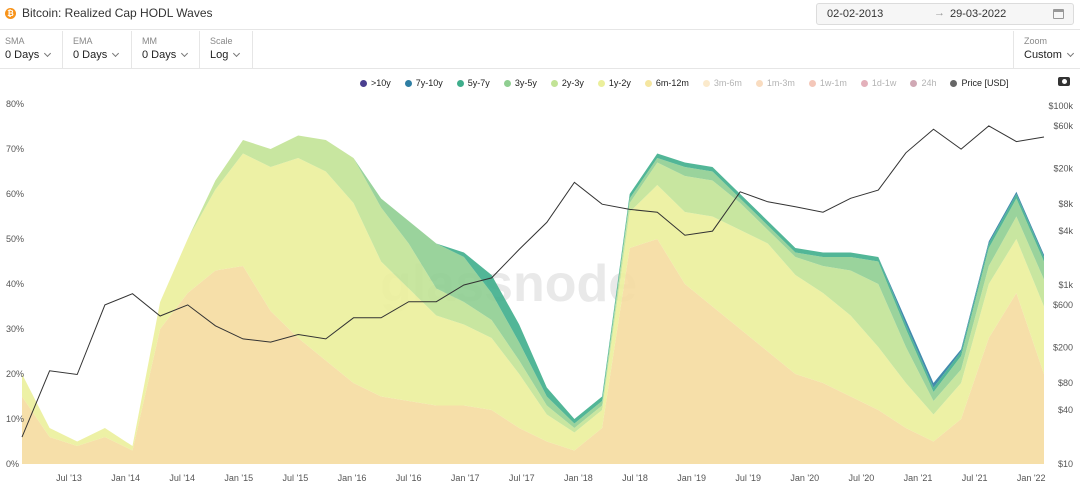  Describe the element at coordinates (1060, 106) in the screenshot. I see `y-right-tick-label: $100k` at that location.